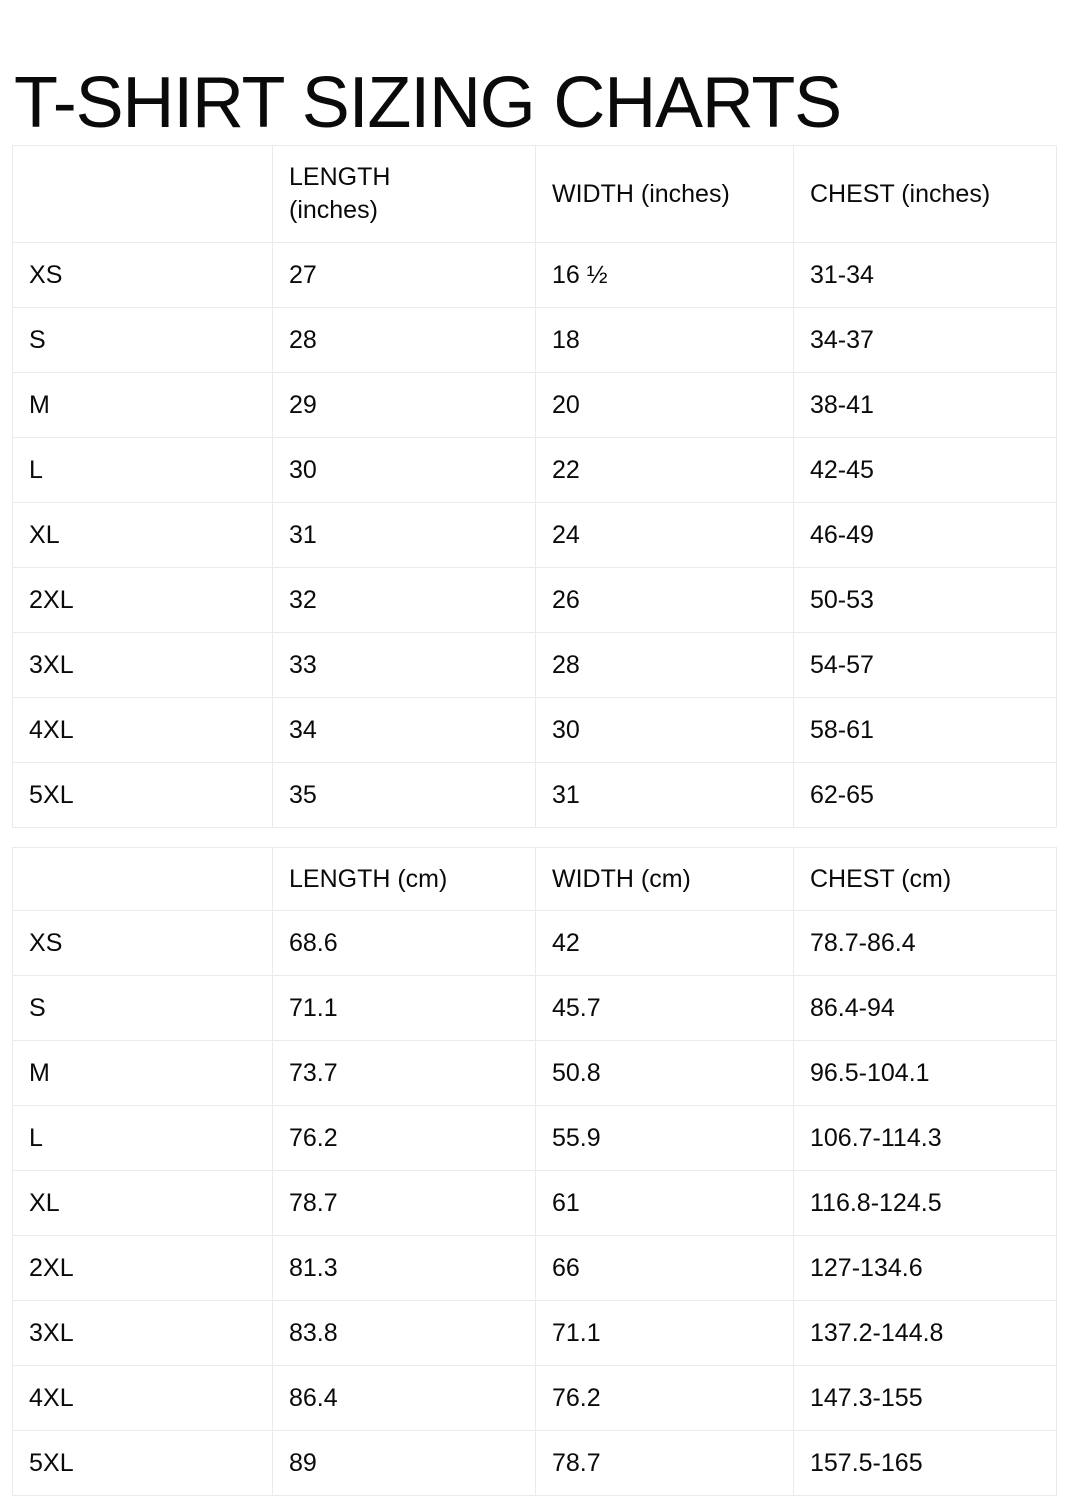 The height and width of the screenshot is (1500, 1067). I want to click on table-row: 2XL 81.3 66 127-134.6, so click(534, 1268).